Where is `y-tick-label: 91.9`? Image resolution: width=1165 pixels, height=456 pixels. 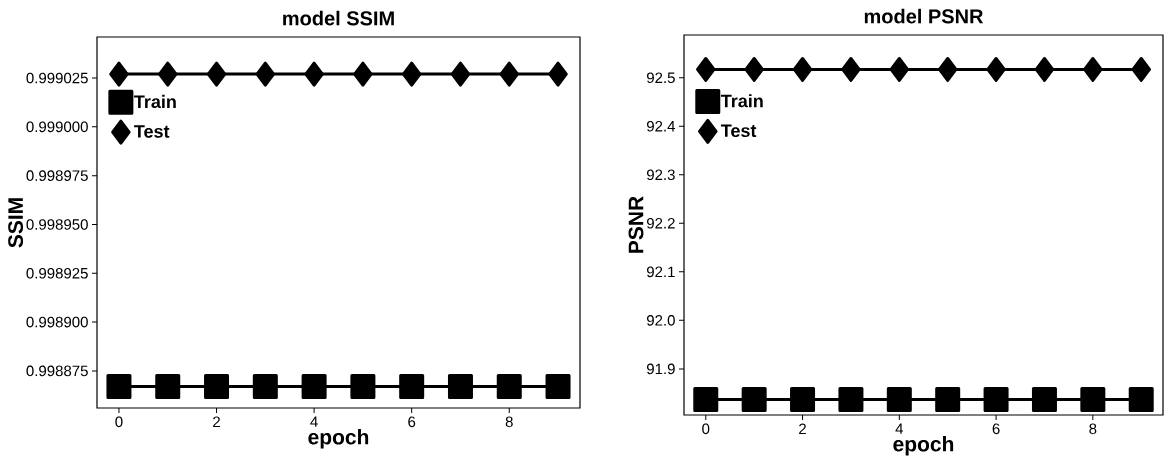 y-tick-label: 91.9 is located at coordinates (660, 369).